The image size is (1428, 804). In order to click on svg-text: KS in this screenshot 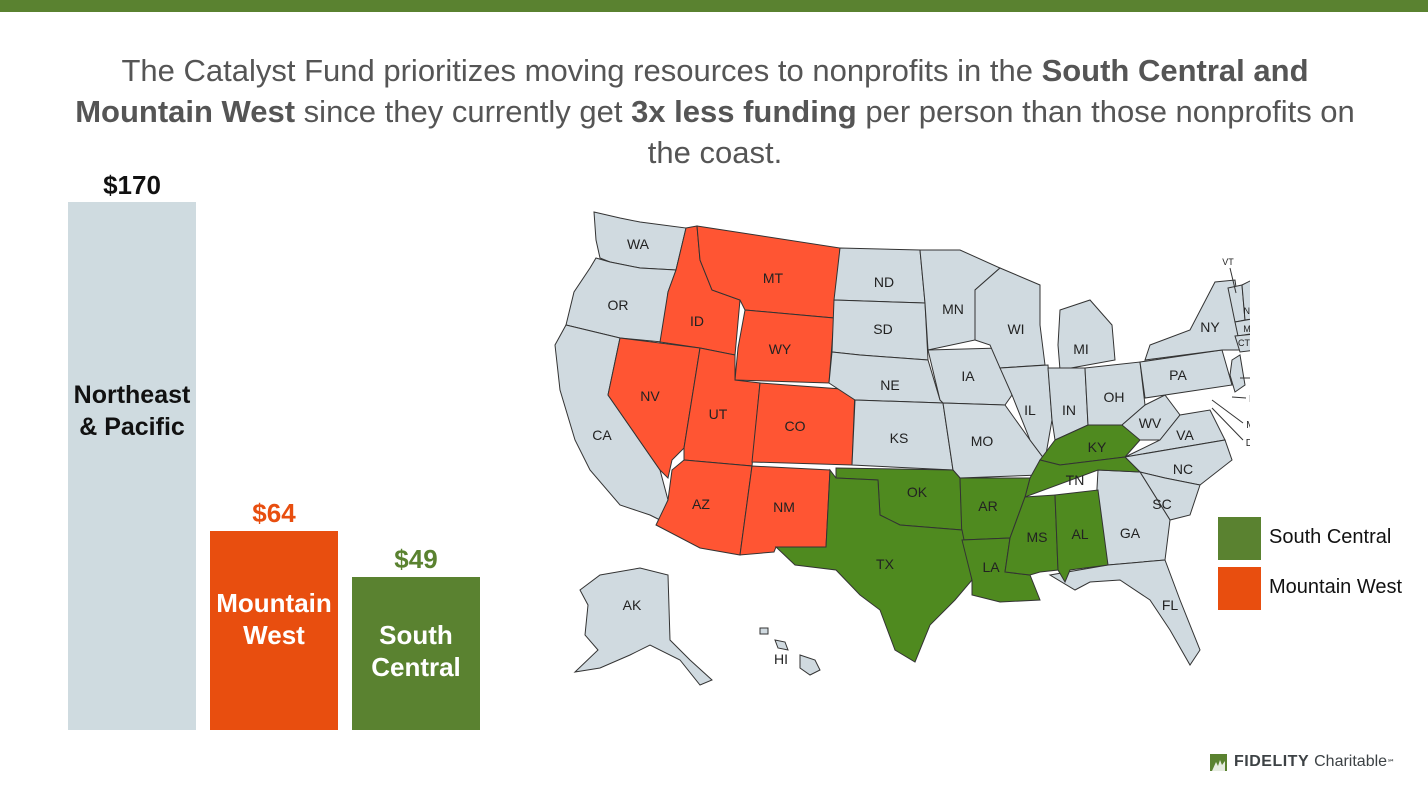, I will do `click(899, 438)`.